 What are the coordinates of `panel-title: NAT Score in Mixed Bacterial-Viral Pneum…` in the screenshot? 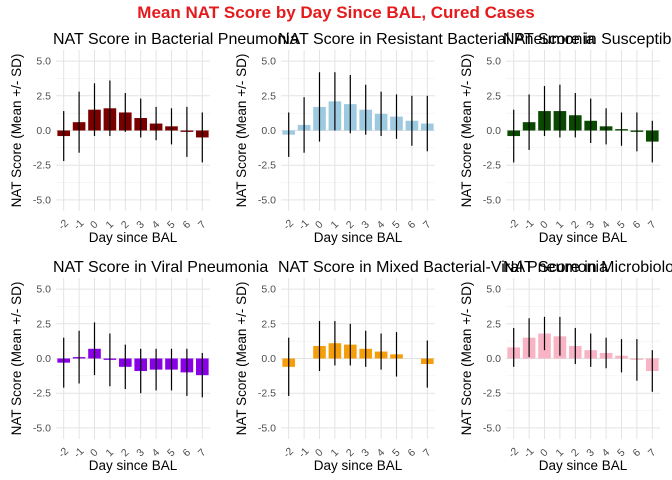 It's located at (443, 267).